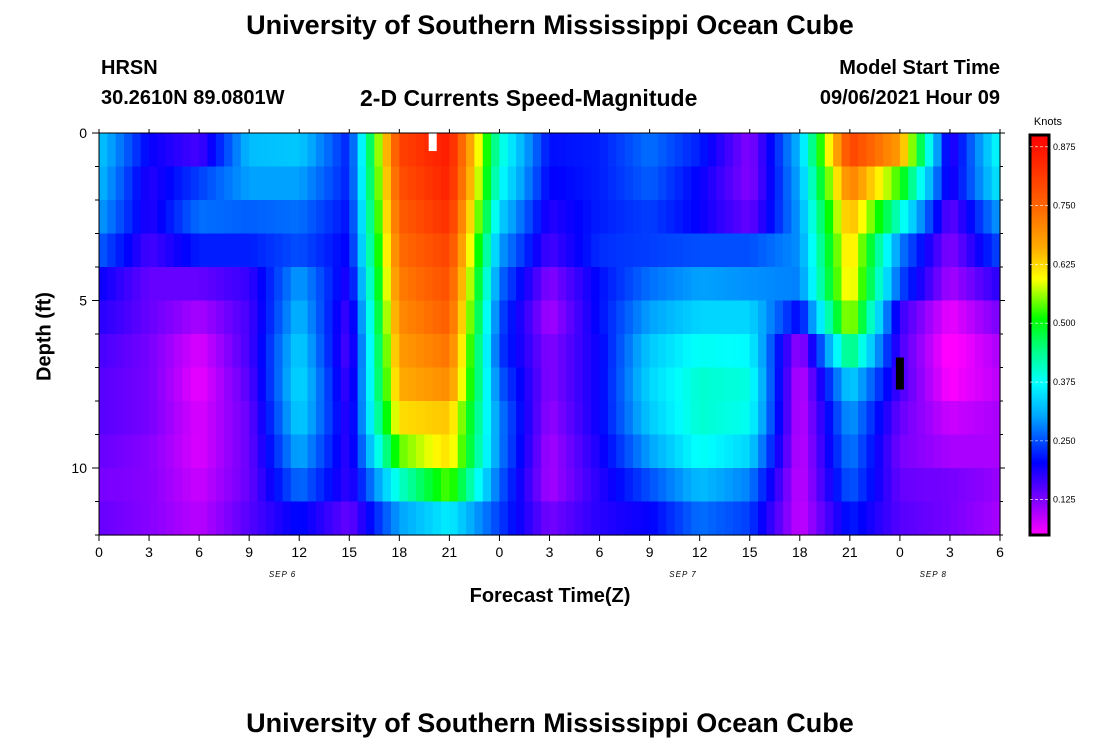  What do you see at coordinates (79, 468) in the screenshot?
I see `y-tick-label: 10` at bounding box center [79, 468].